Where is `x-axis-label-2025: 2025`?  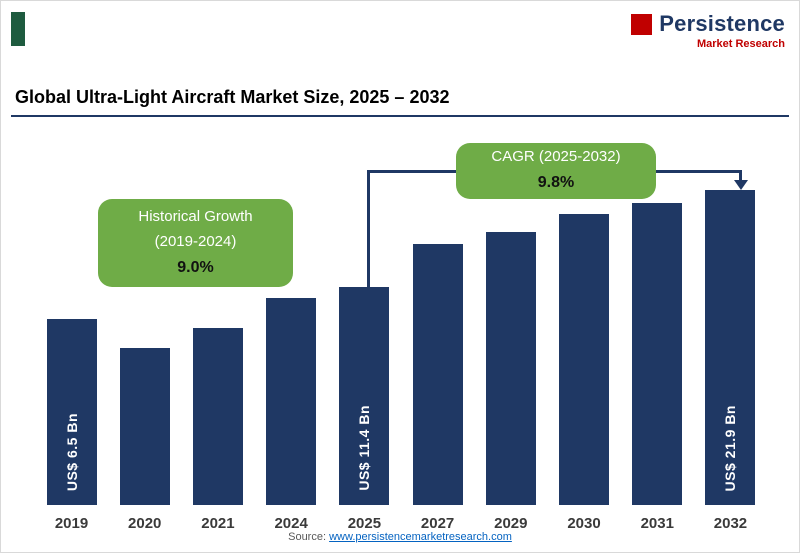
x-axis-label-2025: 2025 is located at coordinates (364, 523).